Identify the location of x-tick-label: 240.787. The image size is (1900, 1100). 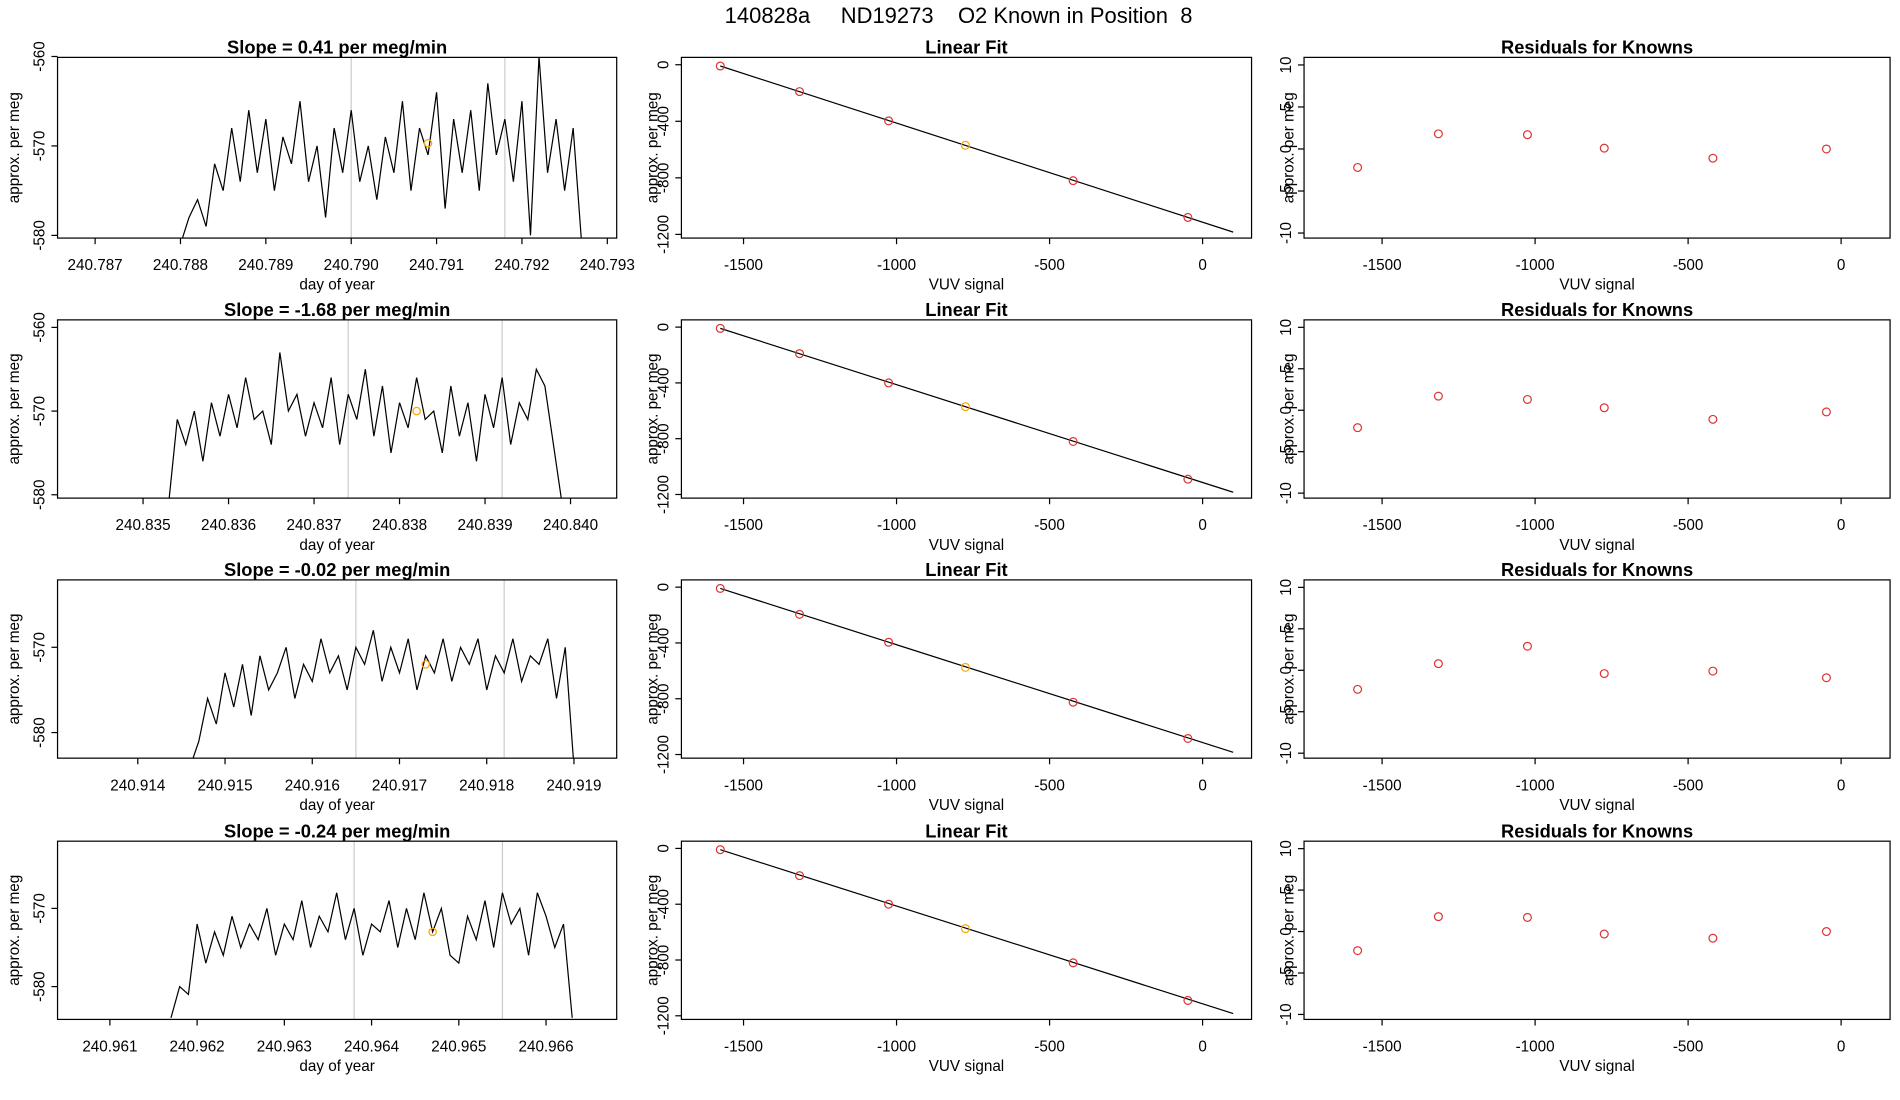
(95, 265).